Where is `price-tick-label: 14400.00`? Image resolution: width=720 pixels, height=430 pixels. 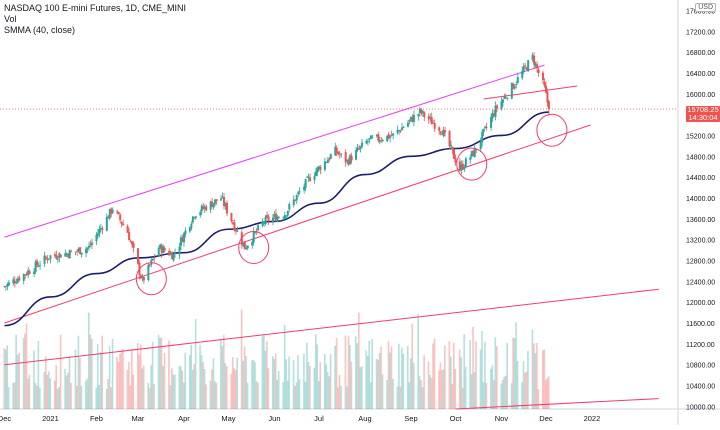 price-tick-label: 14400.00 is located at coordinates (700, 178).